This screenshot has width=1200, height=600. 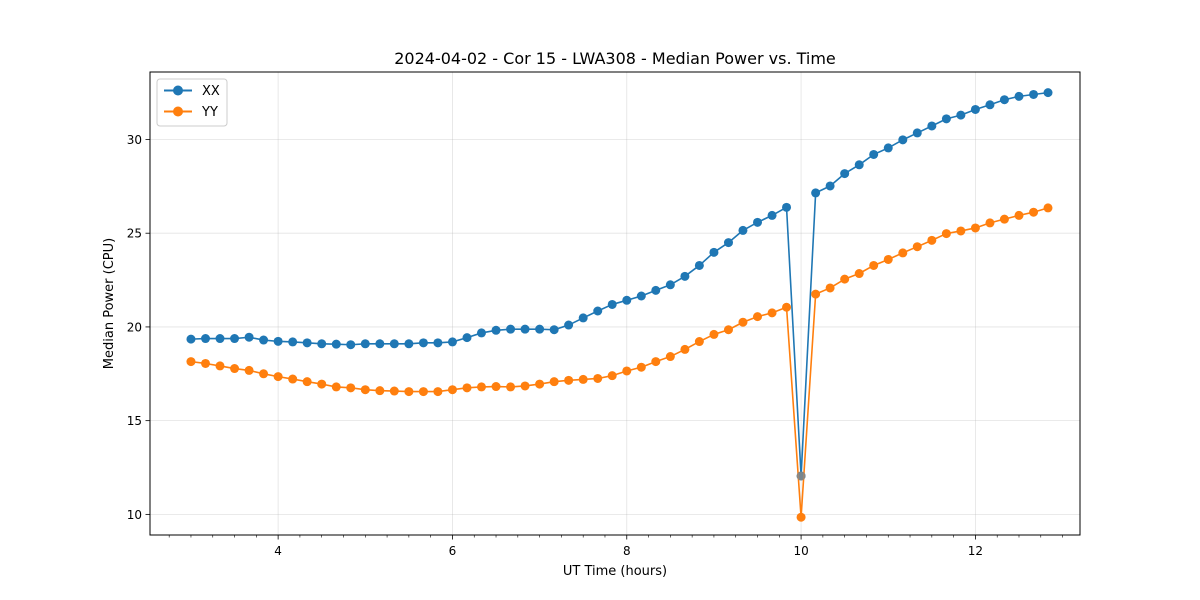 What do you see at coordinates (134, 234) in the screenshot?
I see `y-tick-label: 25` at bounding box center [134, 234].